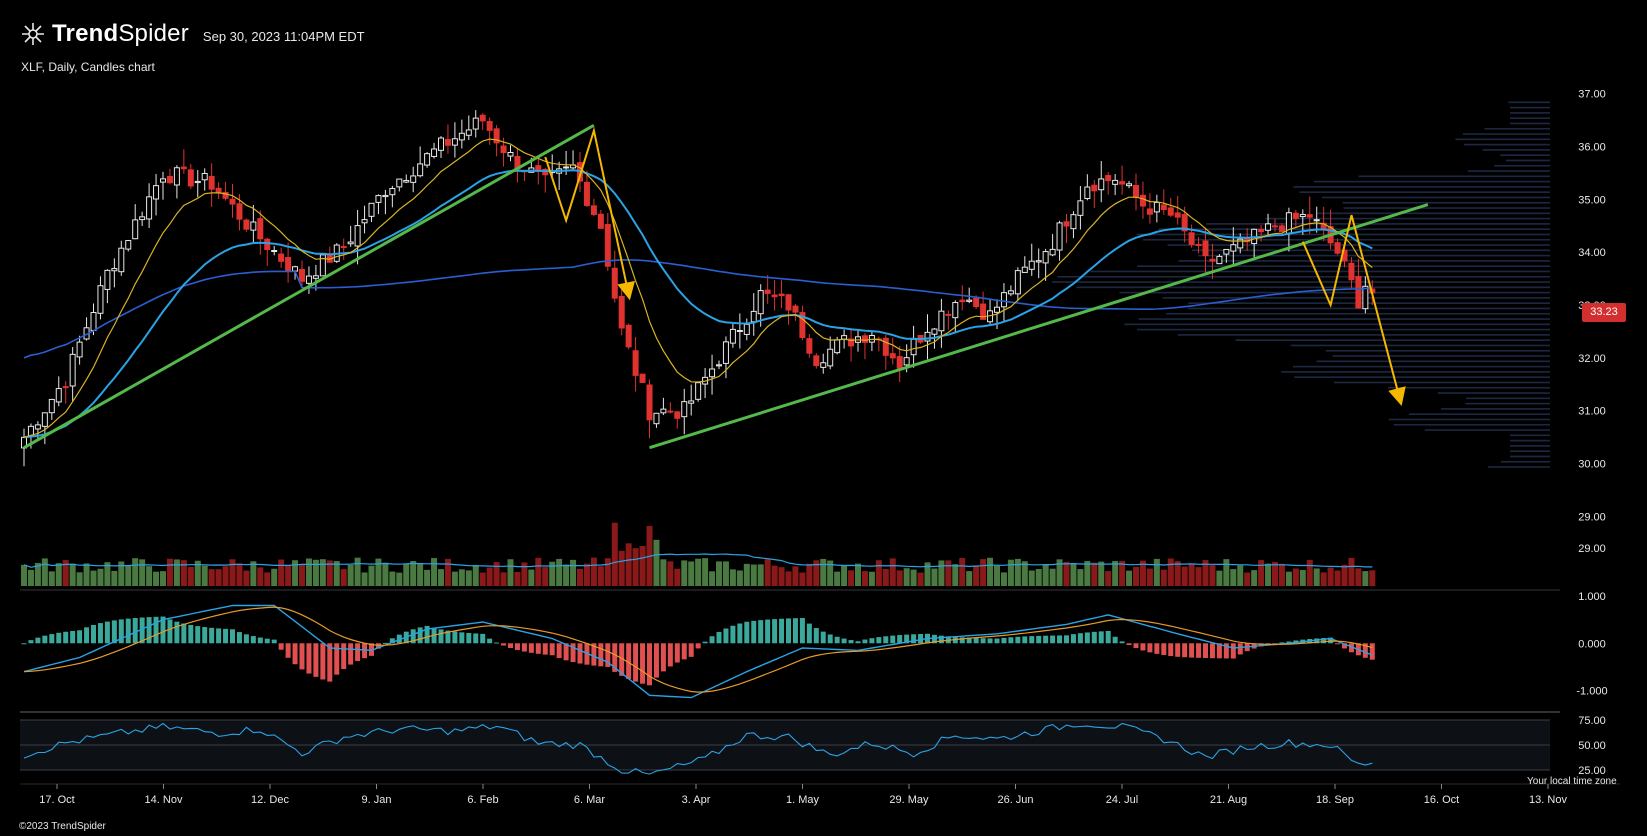  I want to click on brand-name: TrendSpider, so click(120, 33).